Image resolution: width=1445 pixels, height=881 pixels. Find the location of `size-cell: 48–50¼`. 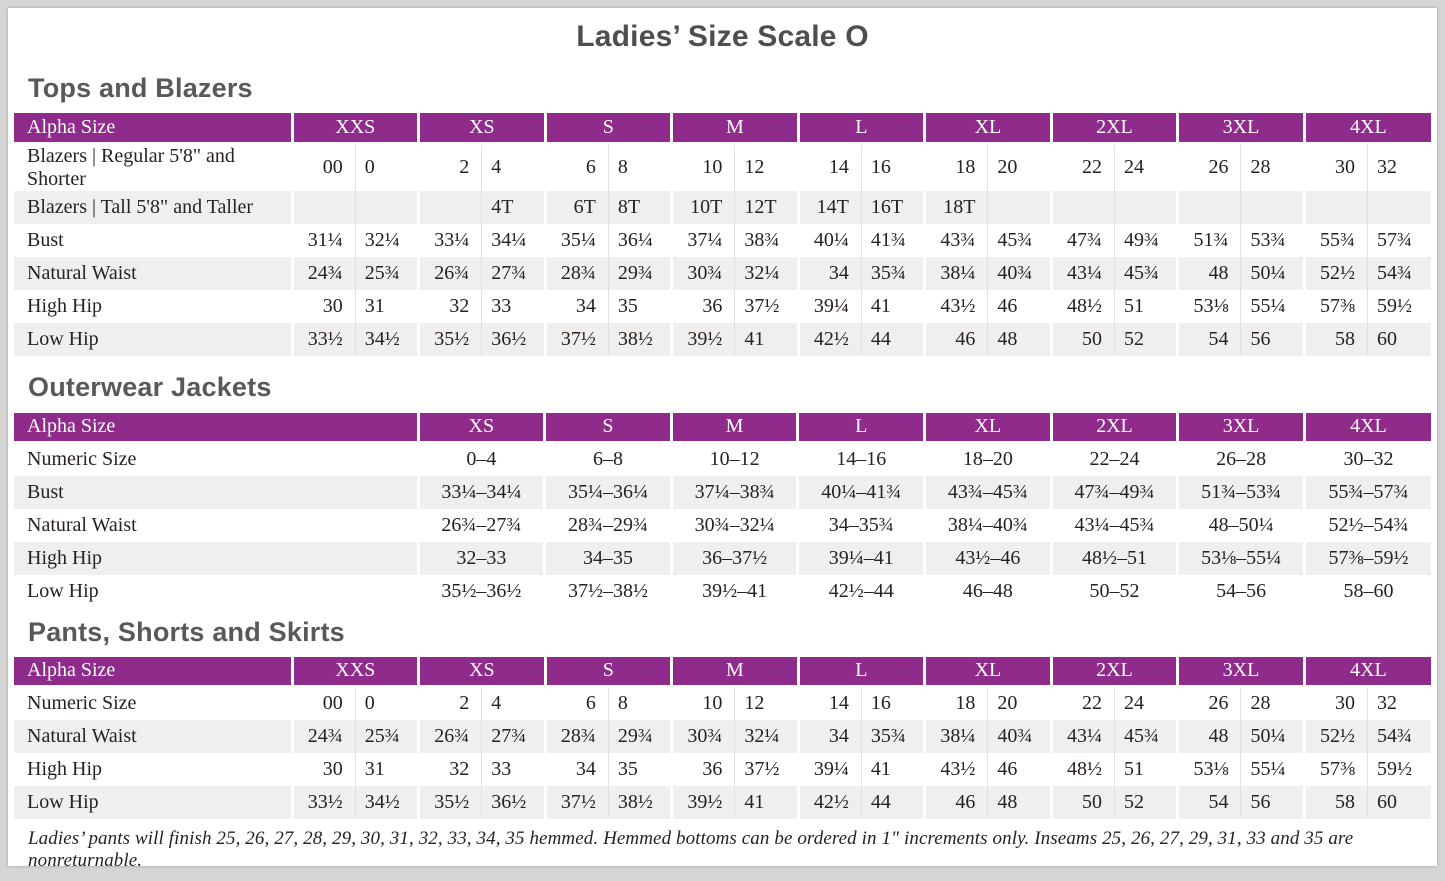

size-cell: 48–50¼ is located at coordinates (1240, 525).